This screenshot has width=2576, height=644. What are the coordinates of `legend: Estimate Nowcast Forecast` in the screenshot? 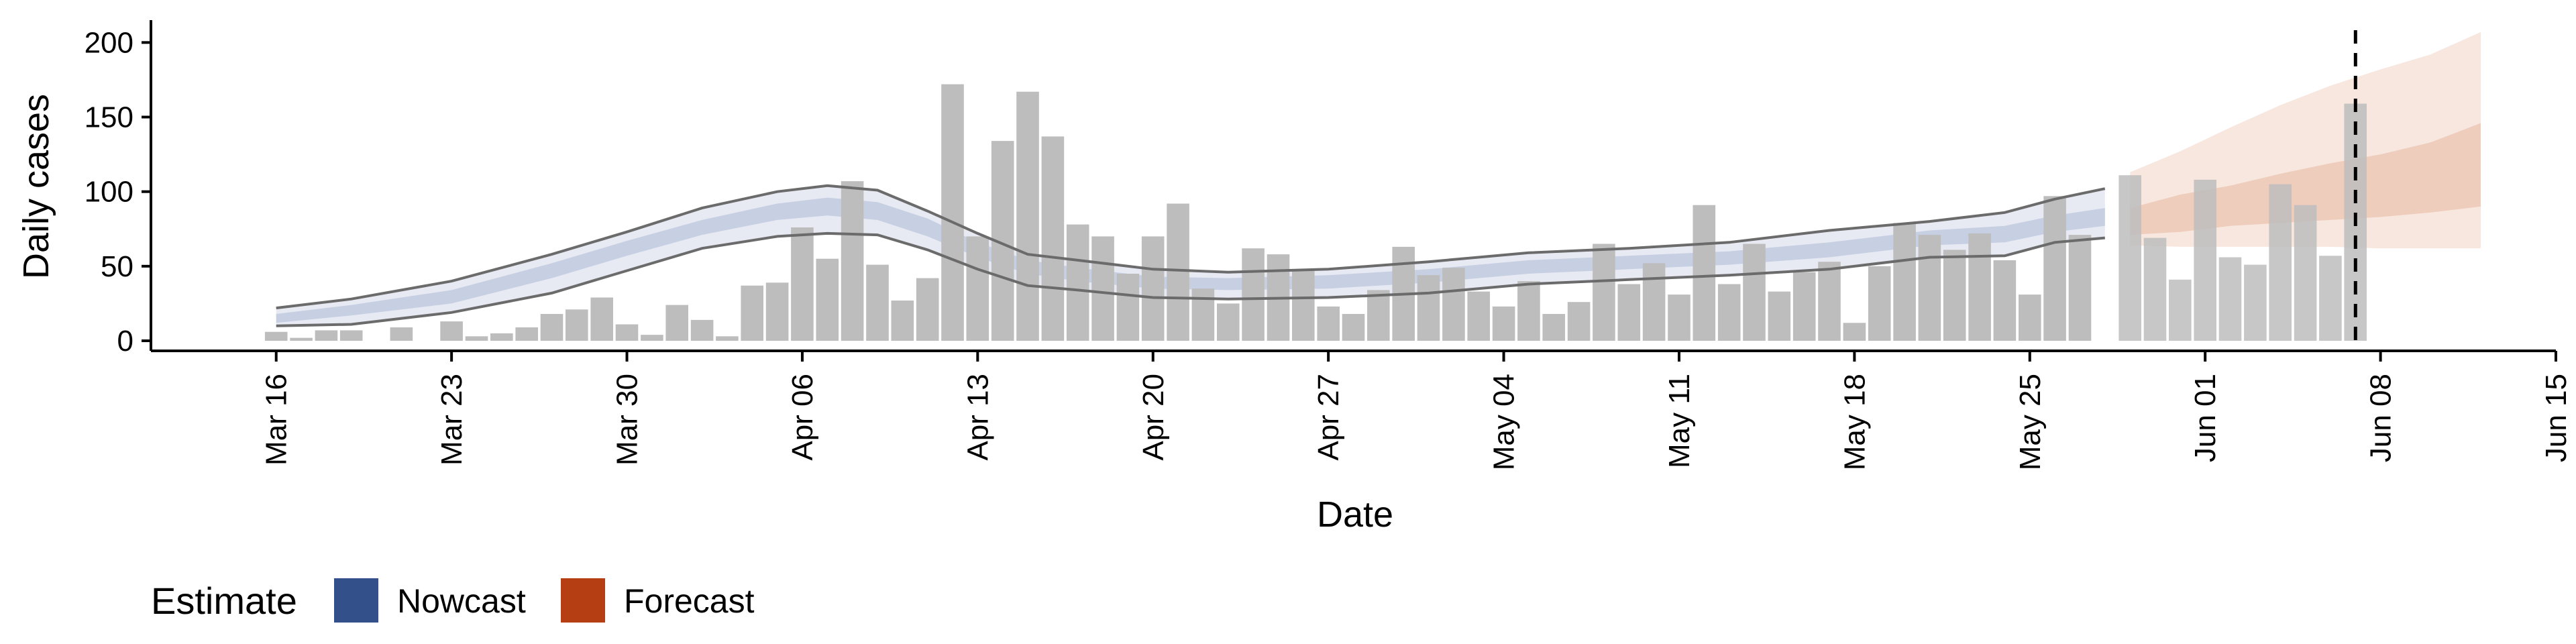 It's located at (453, 600).